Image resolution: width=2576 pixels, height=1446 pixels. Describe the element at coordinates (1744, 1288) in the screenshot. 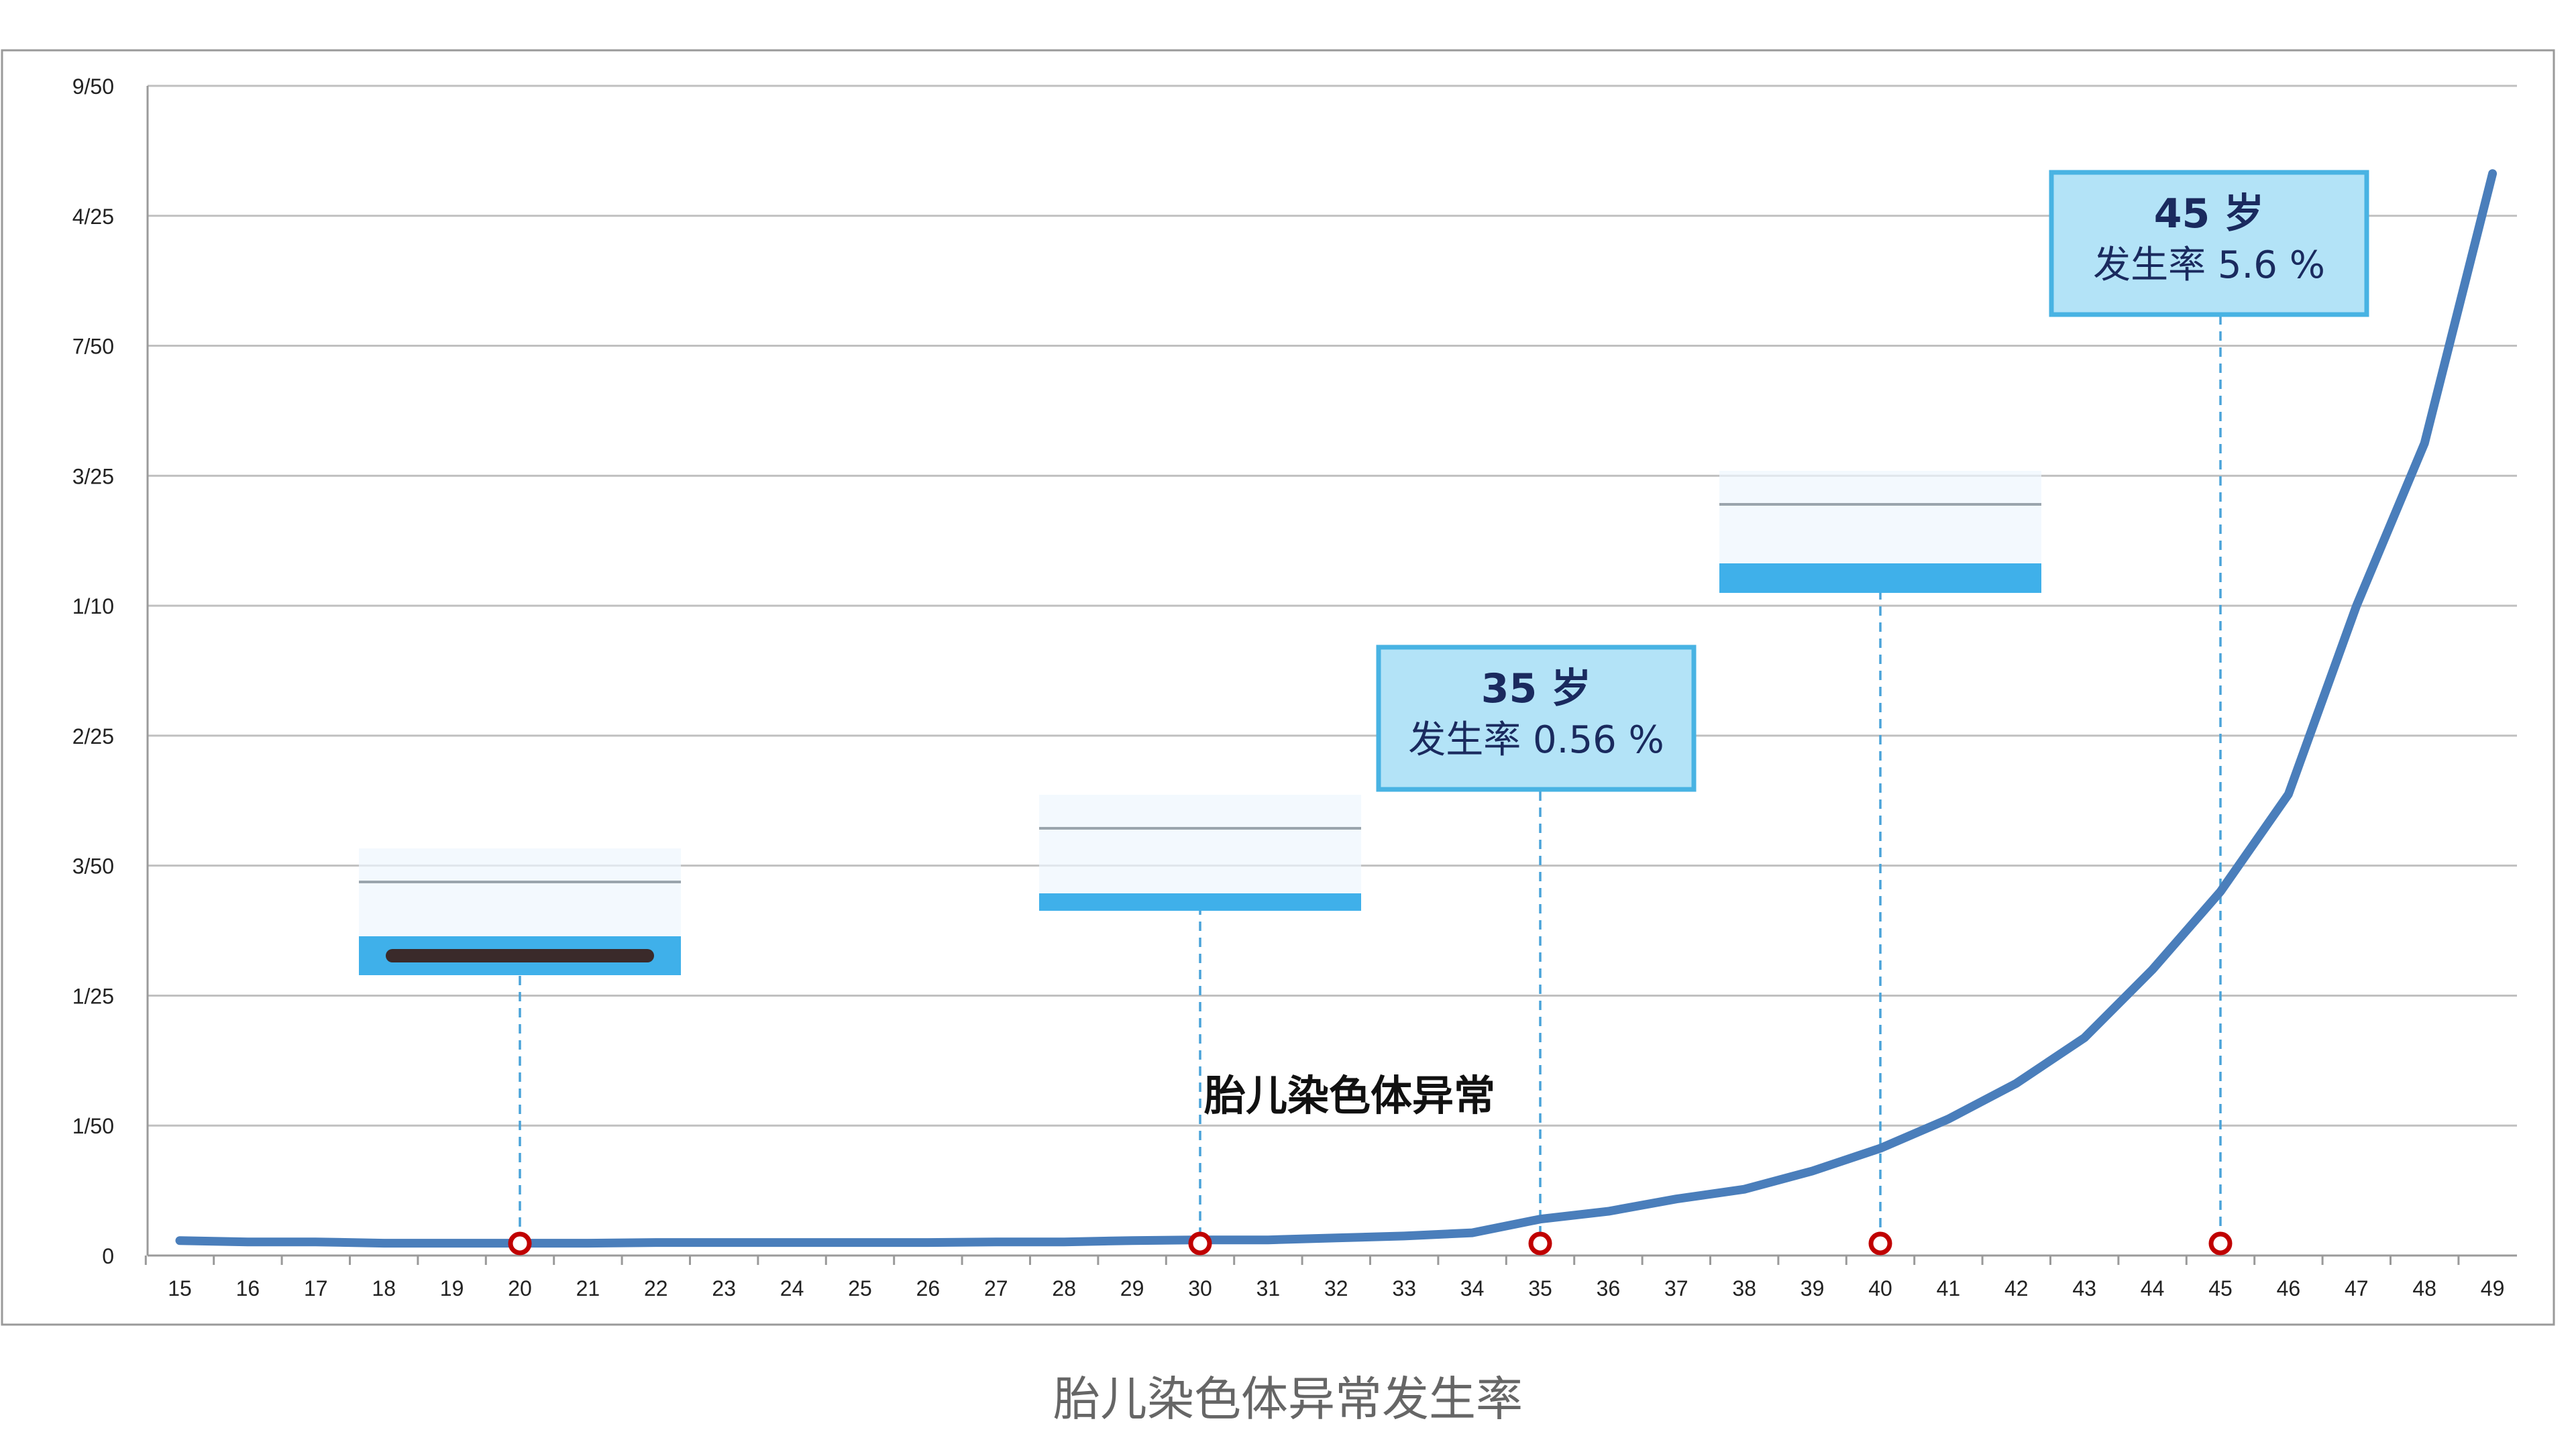

I see `x-tick-label: 38` at that location.